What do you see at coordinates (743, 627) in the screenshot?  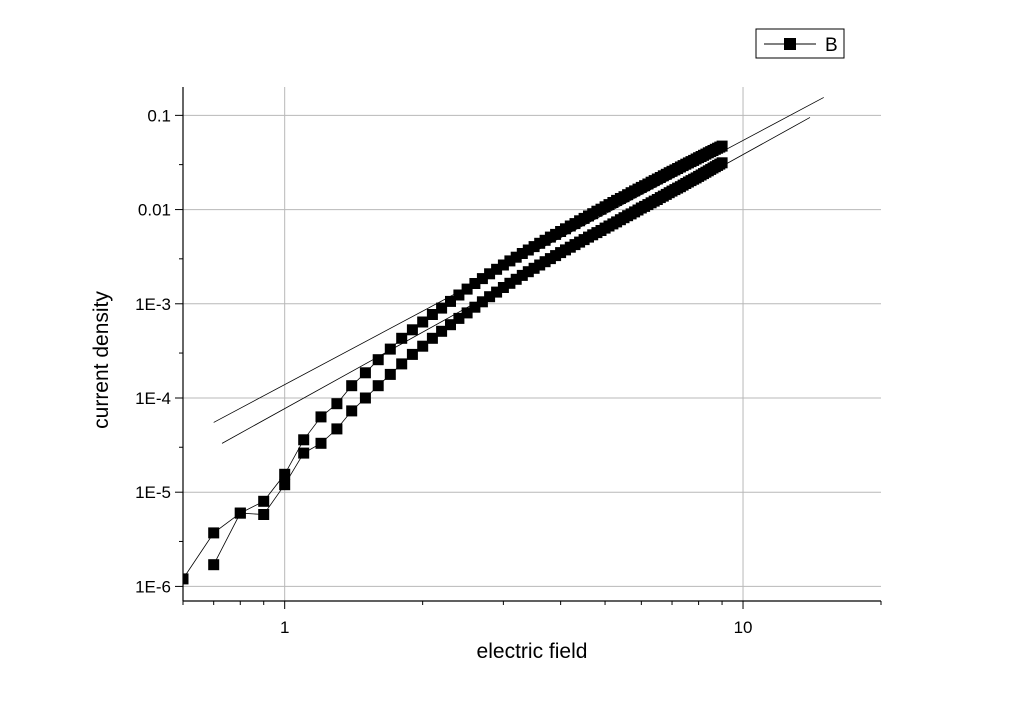 I see `x-tick-label: 10` at bounding box center [743, 627].